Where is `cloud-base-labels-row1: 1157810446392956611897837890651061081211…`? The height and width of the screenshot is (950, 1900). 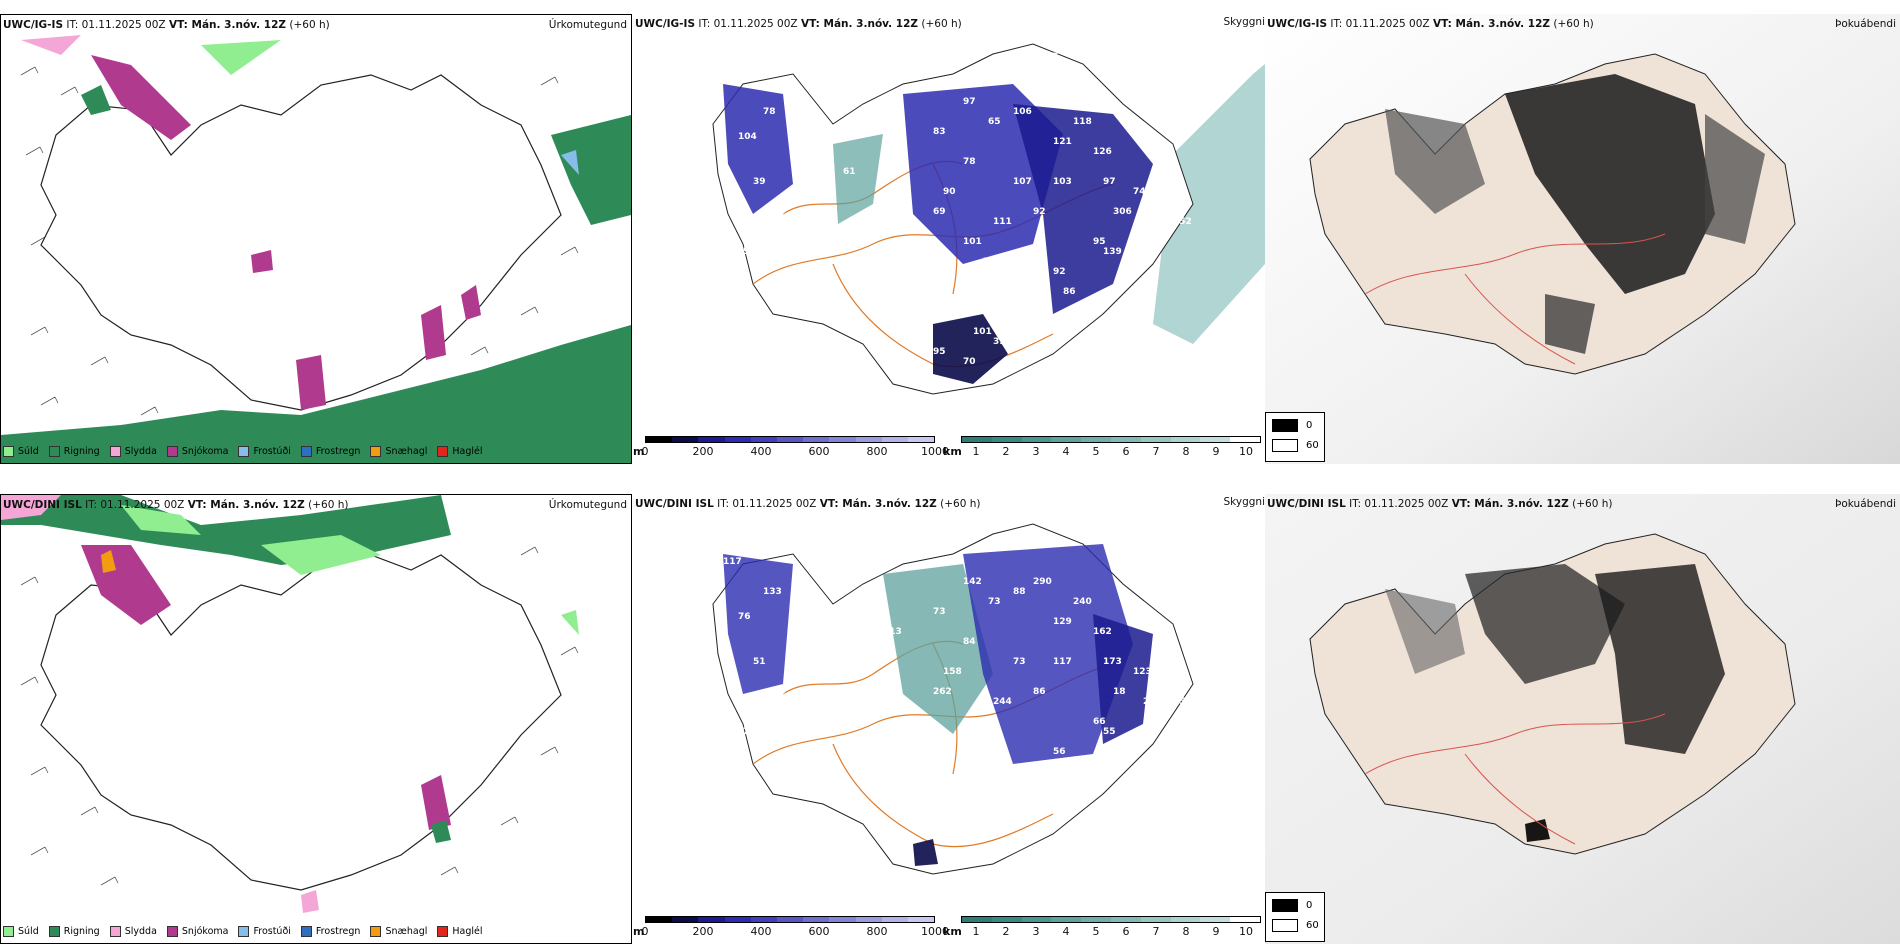
cloud-base-labels-row1: 1157810446392956611897837890651061081211… is located at coordinates (957, 217).